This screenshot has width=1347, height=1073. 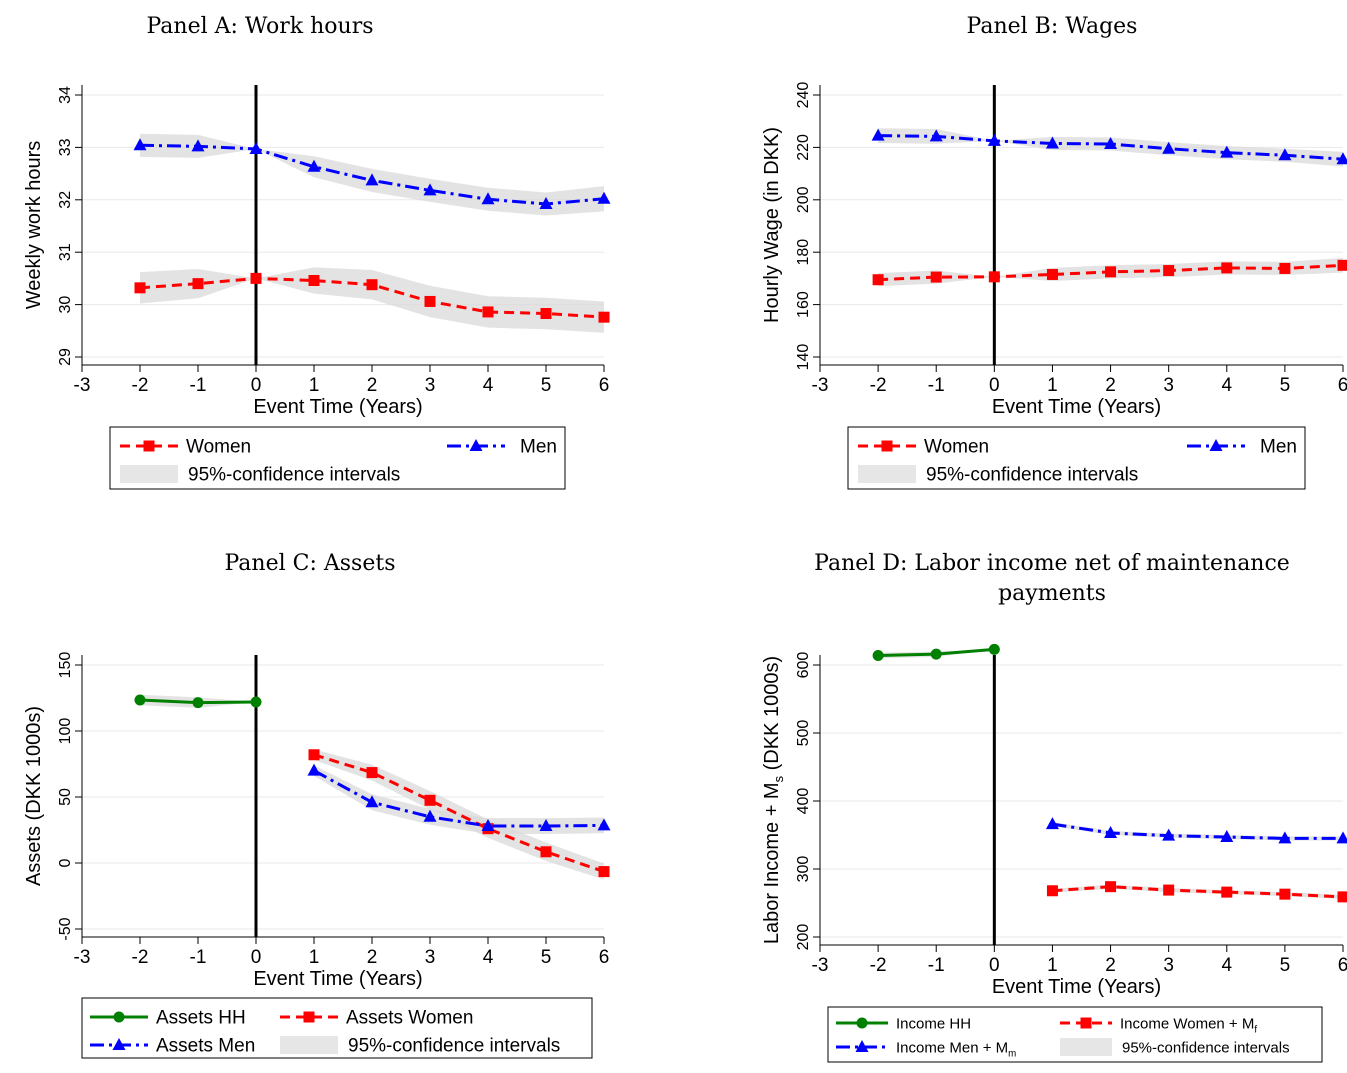 I want to click on legend-label: Income Women + Mf, so click(x=1188, y=1025).